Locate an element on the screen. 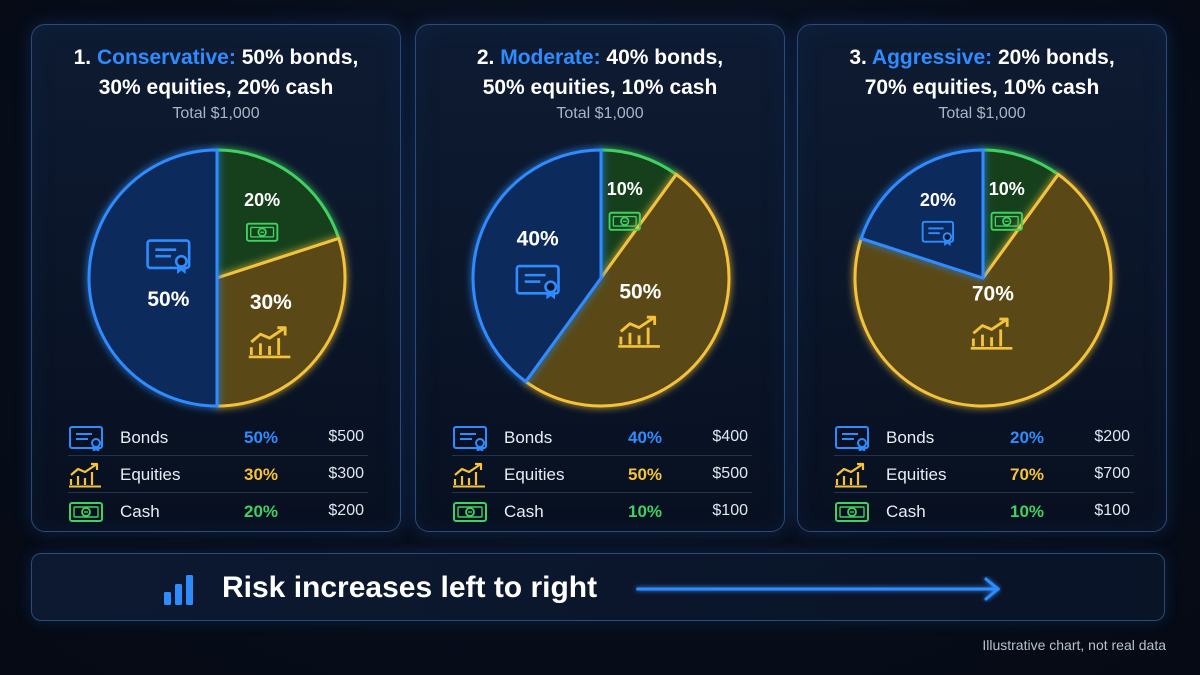 The height and width of the screenshot is (675, 1200). pie-chart-moderate: 10% 50% 40% is located at coordinates (601, 278).